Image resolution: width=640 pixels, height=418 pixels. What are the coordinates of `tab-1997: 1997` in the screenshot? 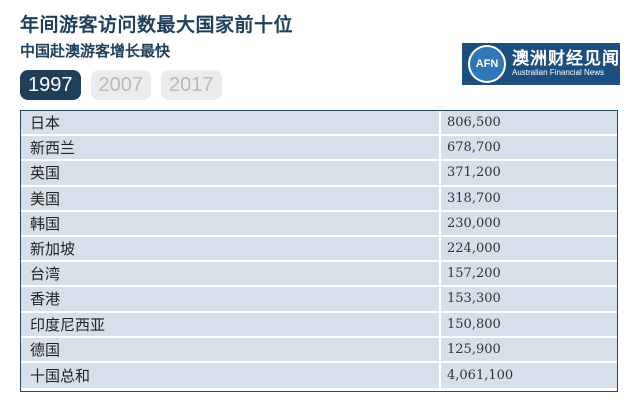 It's located at (50, 85).